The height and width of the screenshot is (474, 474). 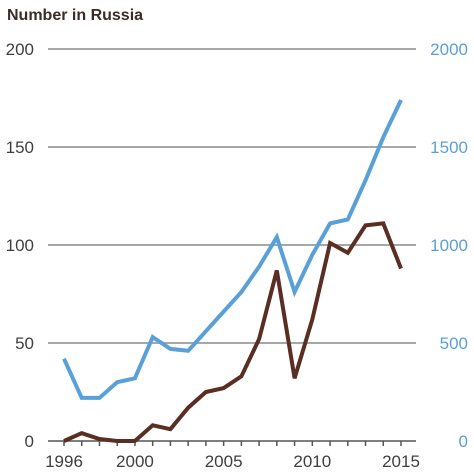 I want to click on left-axis-ticks: 0 50 100 150 200, so click(x=20, y=245).